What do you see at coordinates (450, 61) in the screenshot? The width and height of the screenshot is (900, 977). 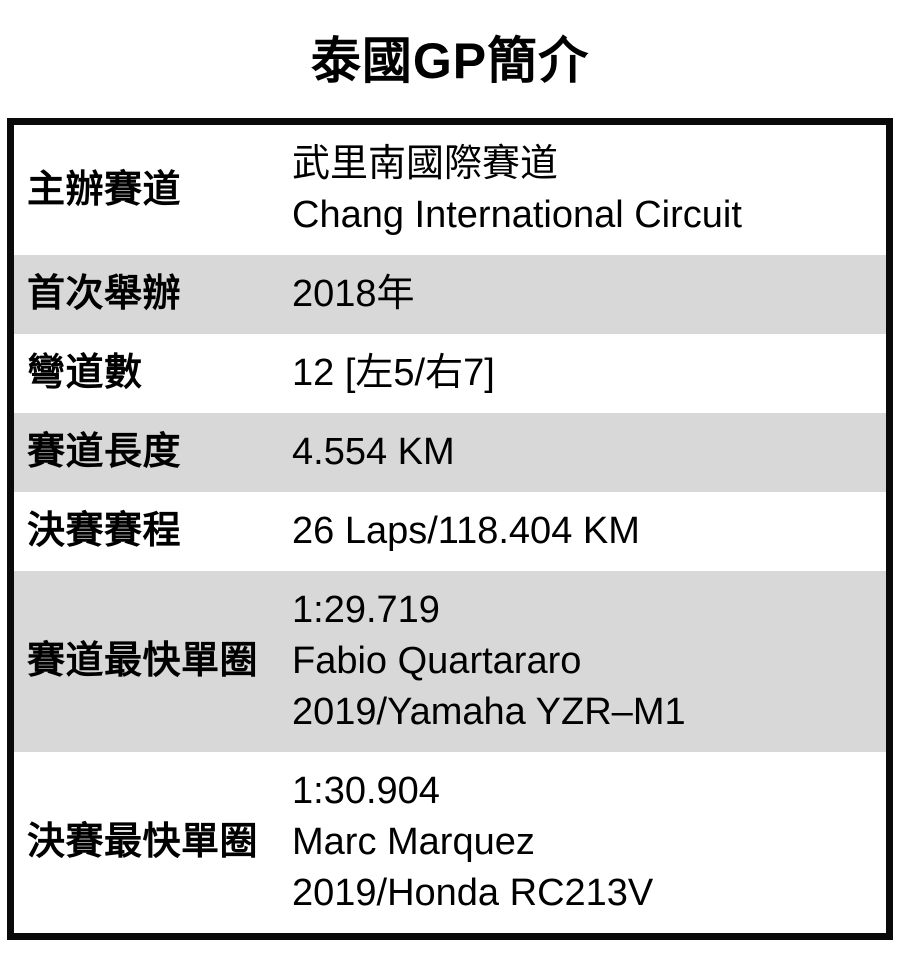 I see `page-title: 泰國GP簡介` at bounding box center [450, 61].